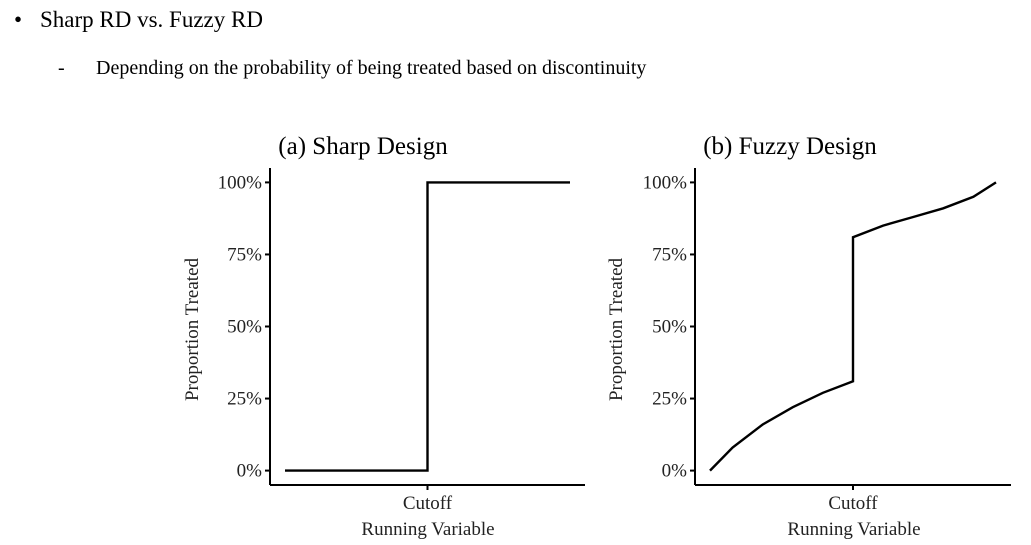  Describe the element at coordinates (427, 529) in the screenshot. I see `x-axis-label-0: Running Variable` at that location.